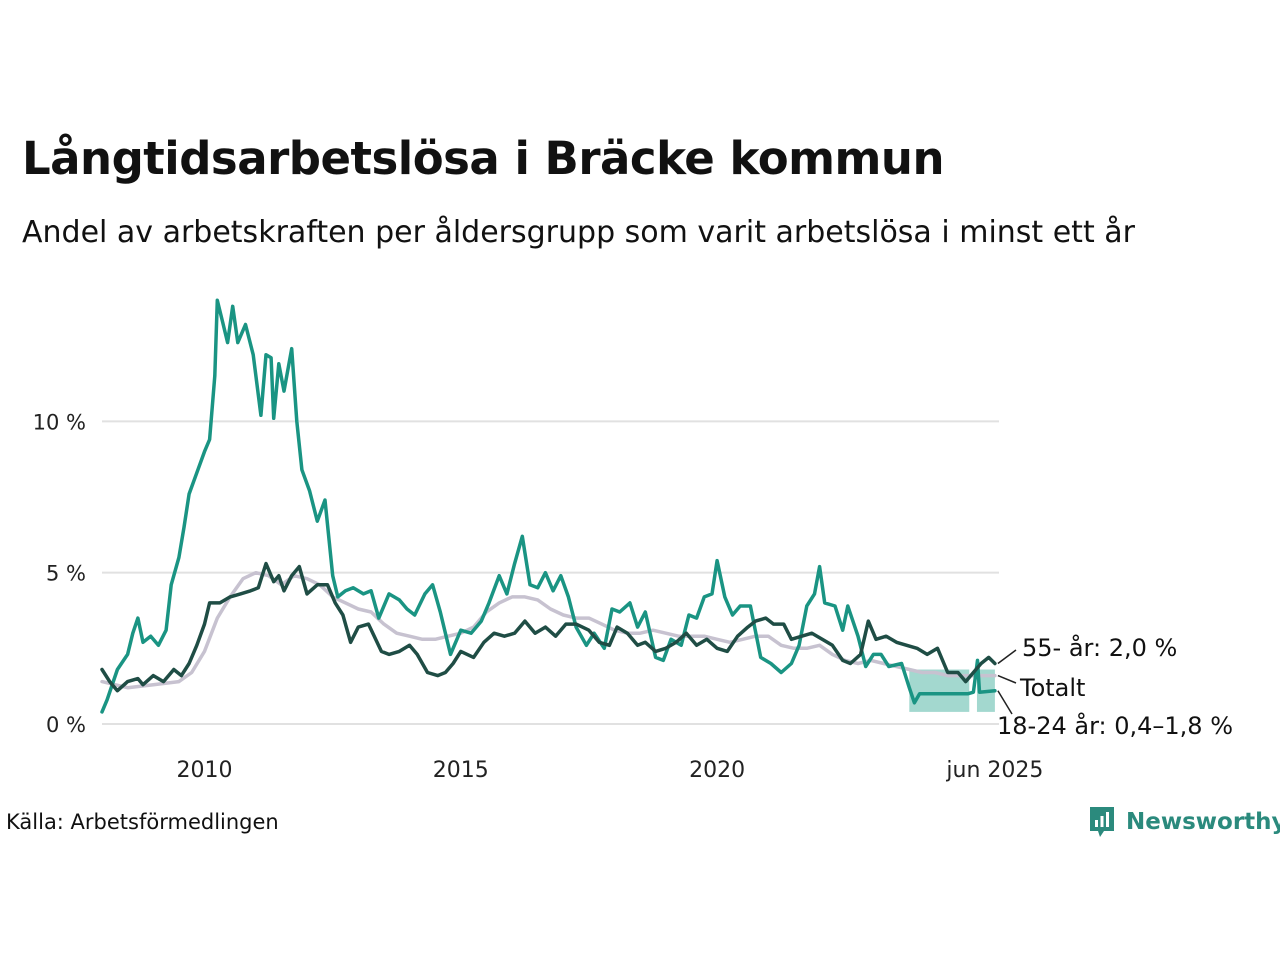  What do you see at coordinates (483, 158) in the screenshot?
I see `chart-title: Långtidsarbetslösa i Bräcke kommun` at bounding box center [483, 158].